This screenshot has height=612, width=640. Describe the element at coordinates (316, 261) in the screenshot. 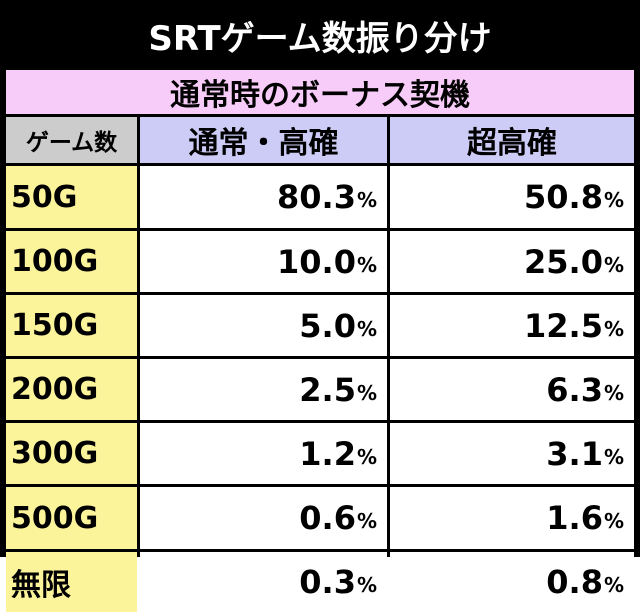

I see `value-number: 10.0` at that location.